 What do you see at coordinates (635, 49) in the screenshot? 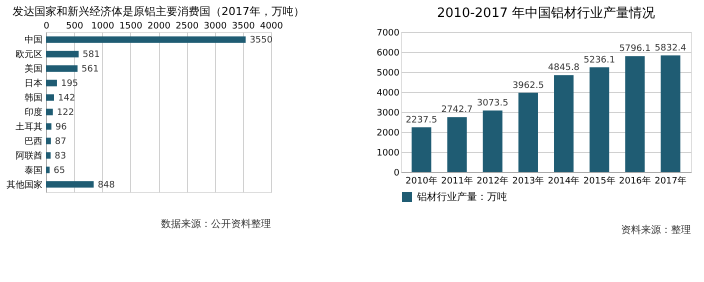
I see `data-label: 5796.1` at bounding box center [635, 49].